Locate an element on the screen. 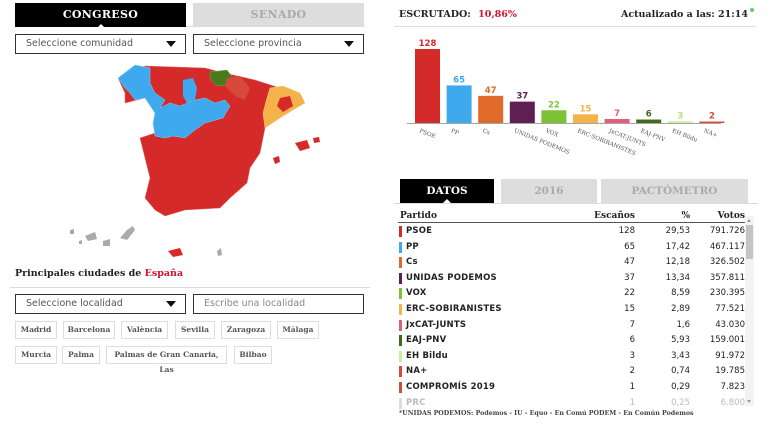 The width and height of the screenshot is (768, 430). chamber-tabs: CONGRESO SENADO is located at coordinates (190, 15).